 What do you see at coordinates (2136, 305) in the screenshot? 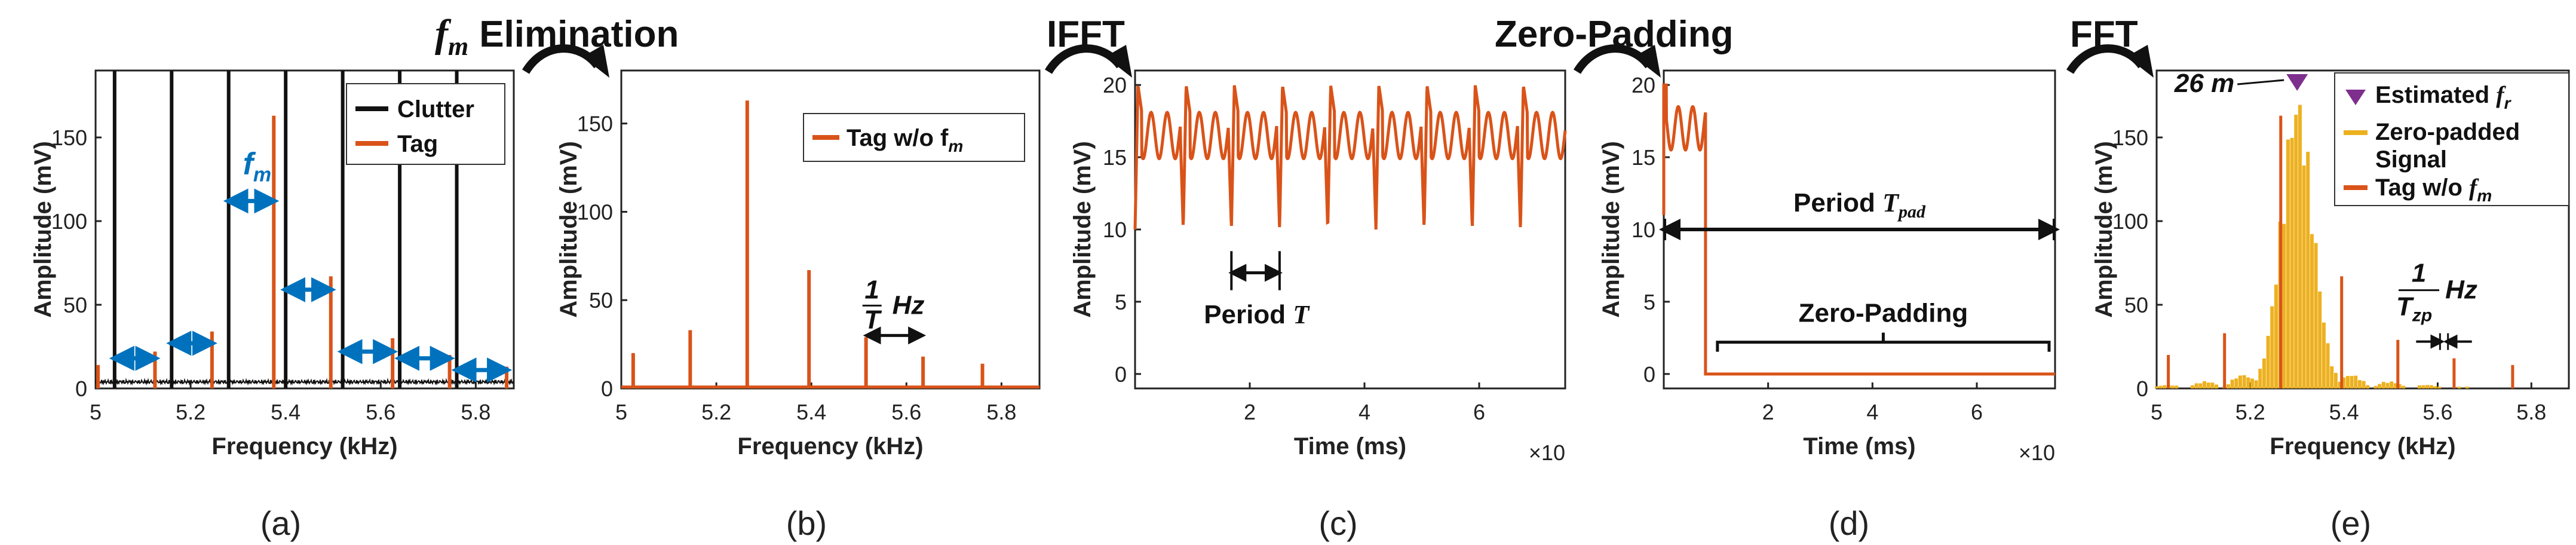
I see `y-tick-label: 50` at bounding box center [2136, 305].